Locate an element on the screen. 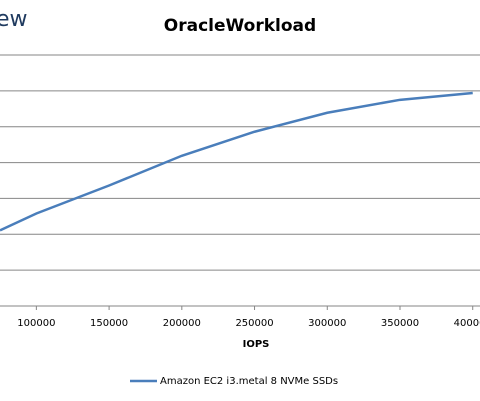  legend-label: Amazon EC2 i3.metal 8 NVMe SSDs is located at coordinates (249, 381).